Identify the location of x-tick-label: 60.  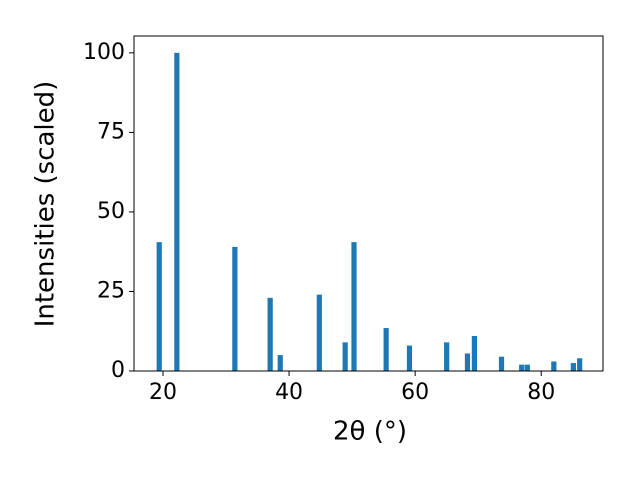
(415, 392).